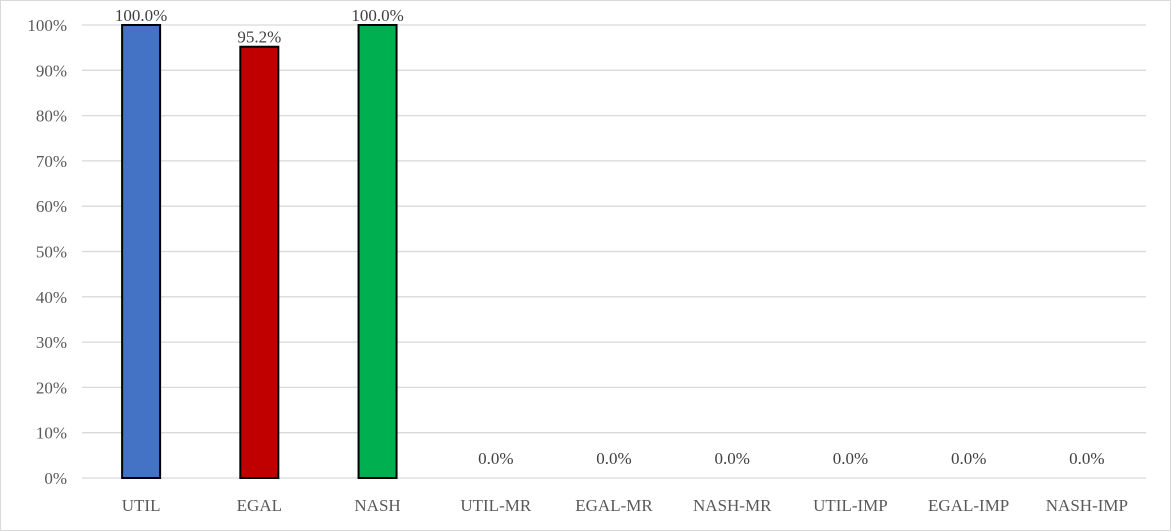  I want to click on x-tick-label: NASH-MR, so click(732, 505).